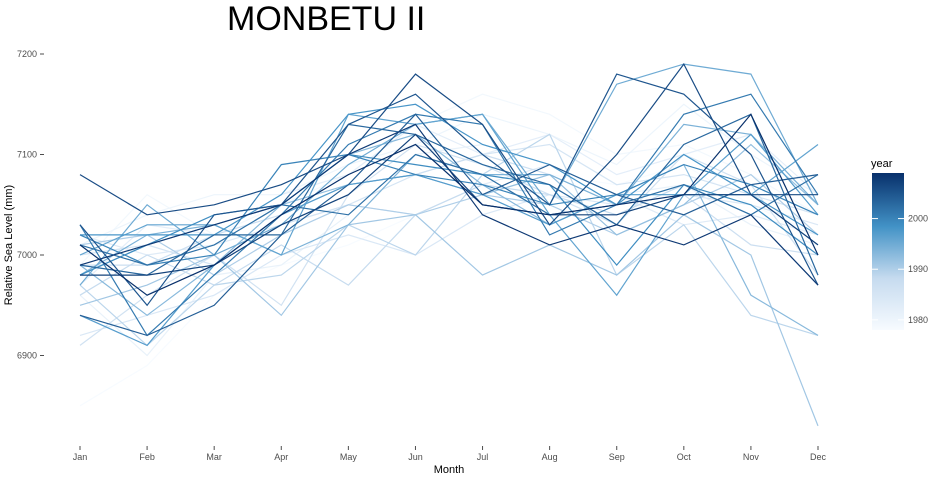  I want to click on x-tick-label: May, so click(349, 457).